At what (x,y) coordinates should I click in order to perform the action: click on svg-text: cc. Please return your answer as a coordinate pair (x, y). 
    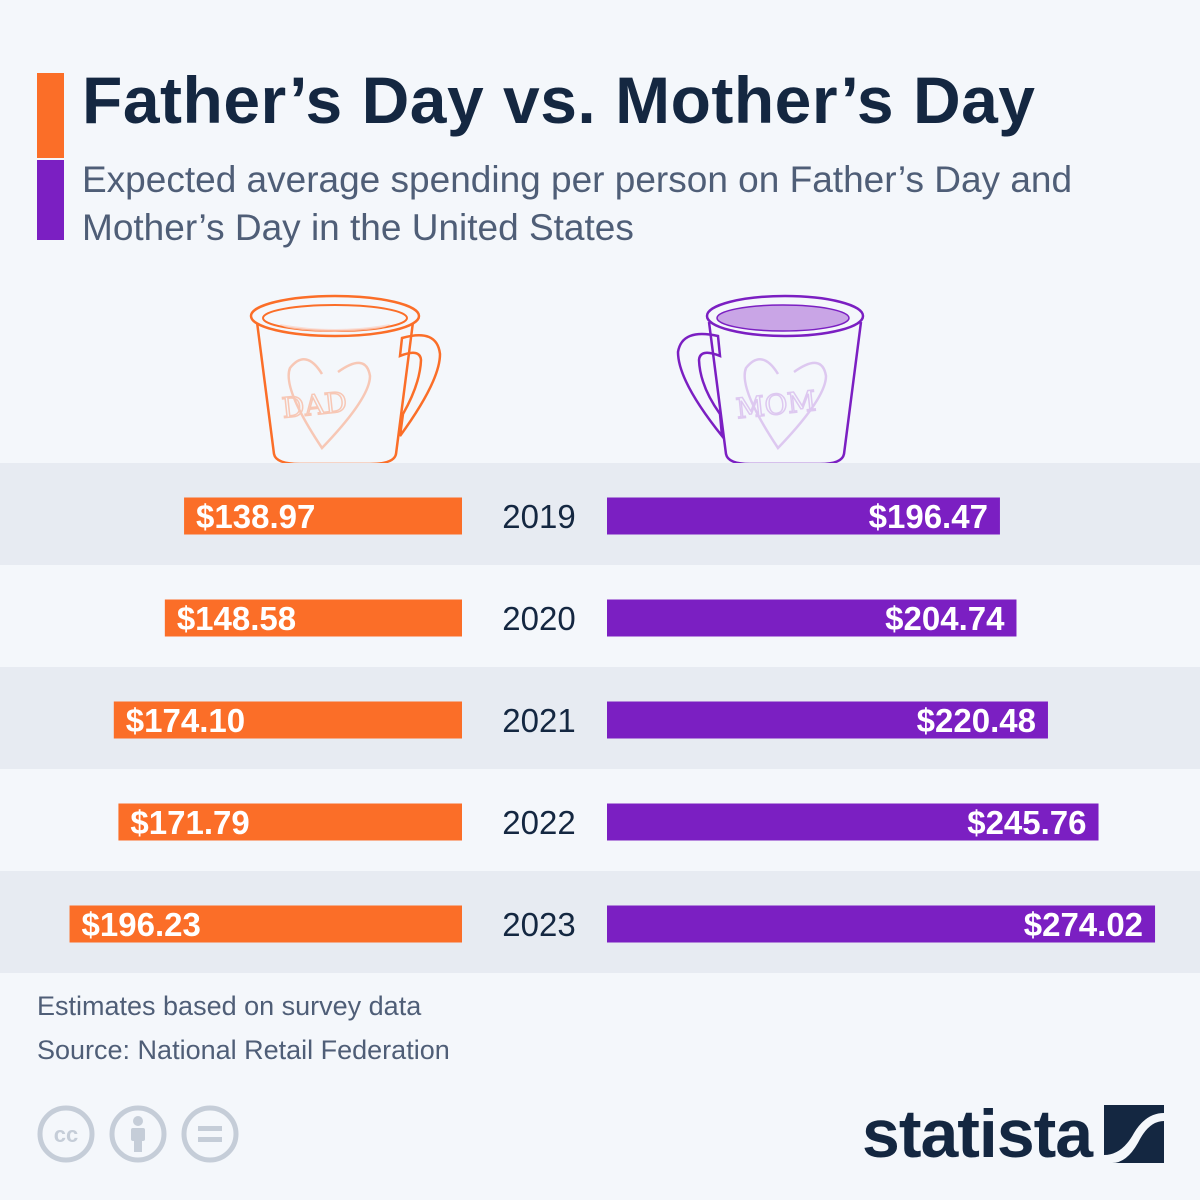
    Looking at the image, I should click on (66, 1134).